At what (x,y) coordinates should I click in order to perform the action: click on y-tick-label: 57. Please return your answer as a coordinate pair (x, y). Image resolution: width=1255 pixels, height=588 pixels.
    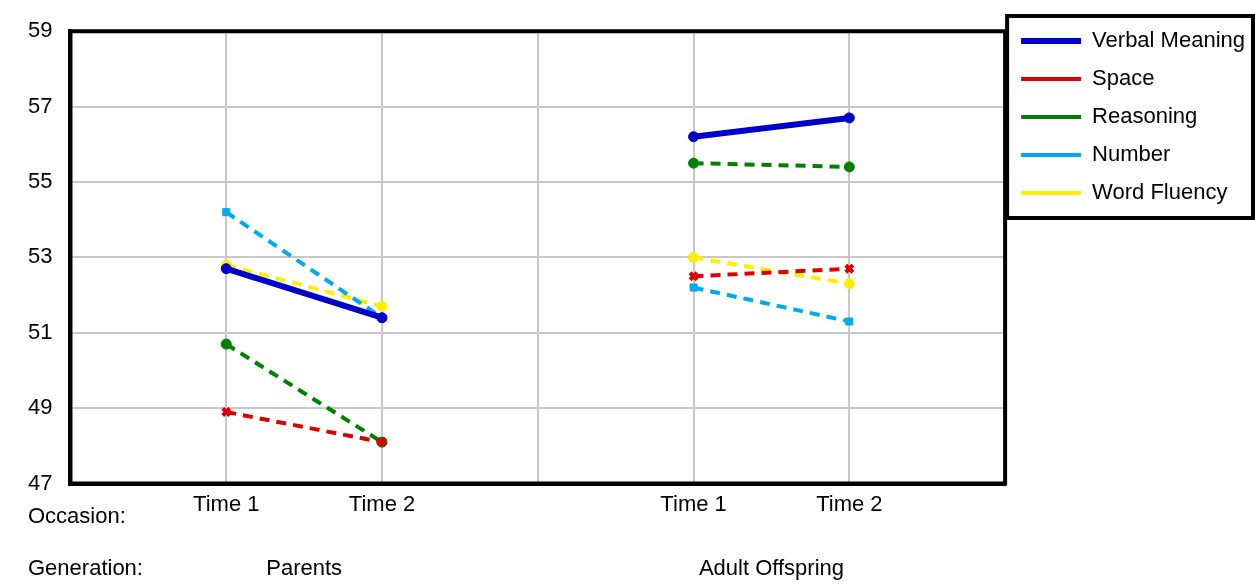
    Looking at the image, I should click on (40, 105).